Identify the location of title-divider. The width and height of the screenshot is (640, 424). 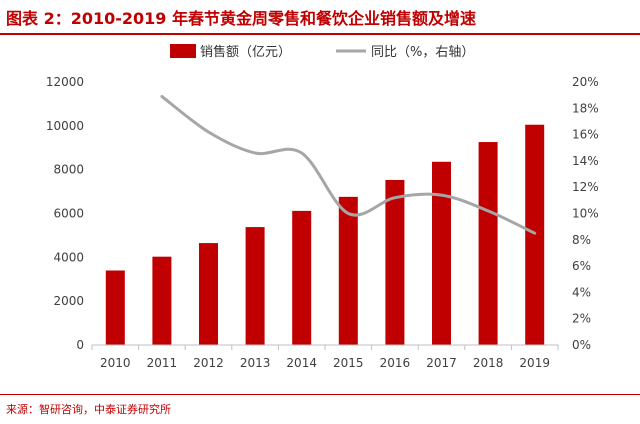
(320, 34).